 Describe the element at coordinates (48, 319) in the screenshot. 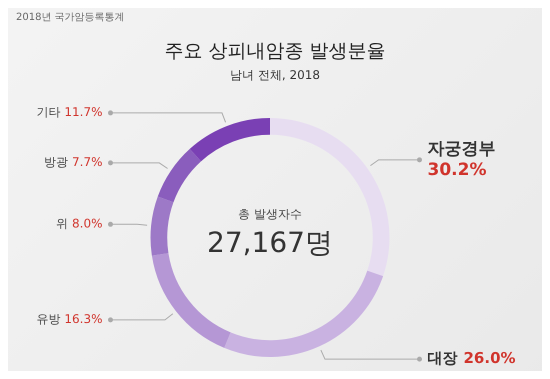

I see `slice-label: 유방` at that location.